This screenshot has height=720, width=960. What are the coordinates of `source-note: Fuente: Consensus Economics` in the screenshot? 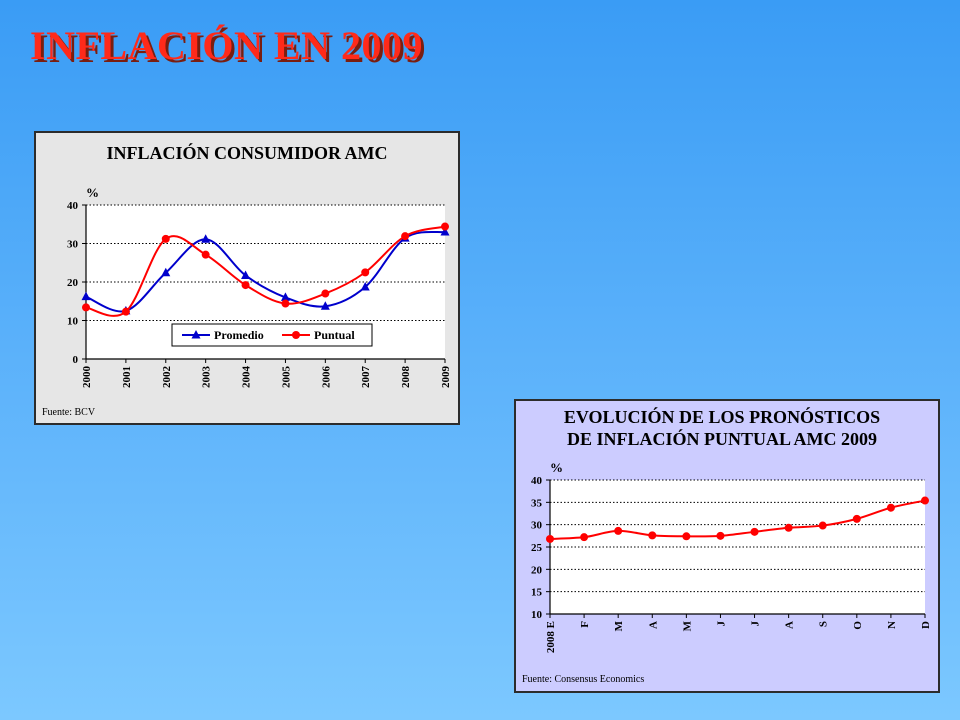 It's located at (583, 679).